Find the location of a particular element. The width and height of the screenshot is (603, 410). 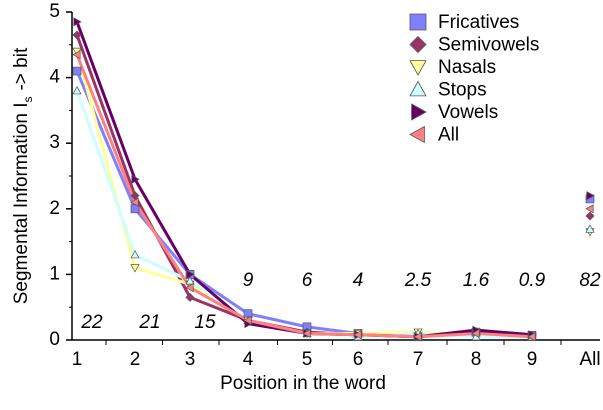

annotation: 82 is located at coordinates (590, 280).